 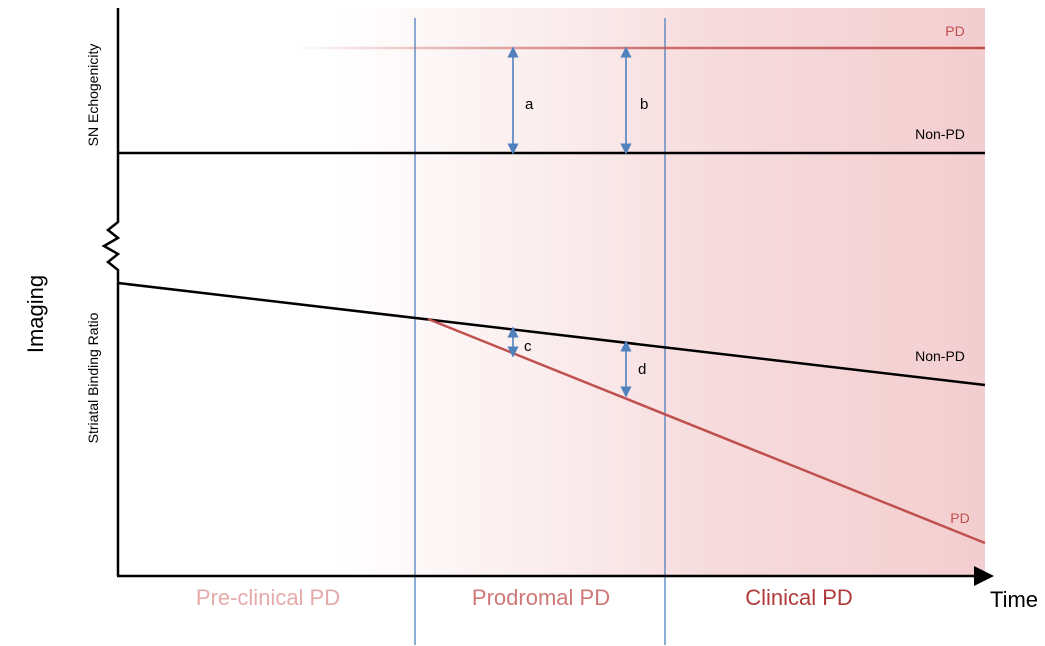 I want to click on sn-non-pd-label: Non-PD, so click(x=940, y=134).